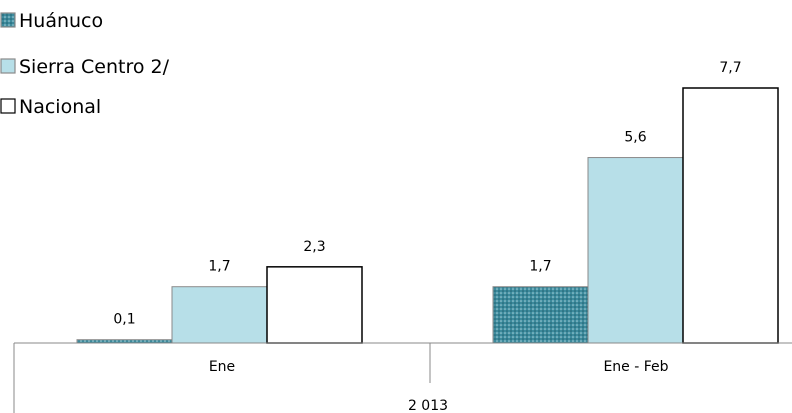 The width and height of the screenshot is (792, 413). Describe the element at coordinates (8, 20) in the screenshot. I see `legend-swatch-huanuco` at that location.